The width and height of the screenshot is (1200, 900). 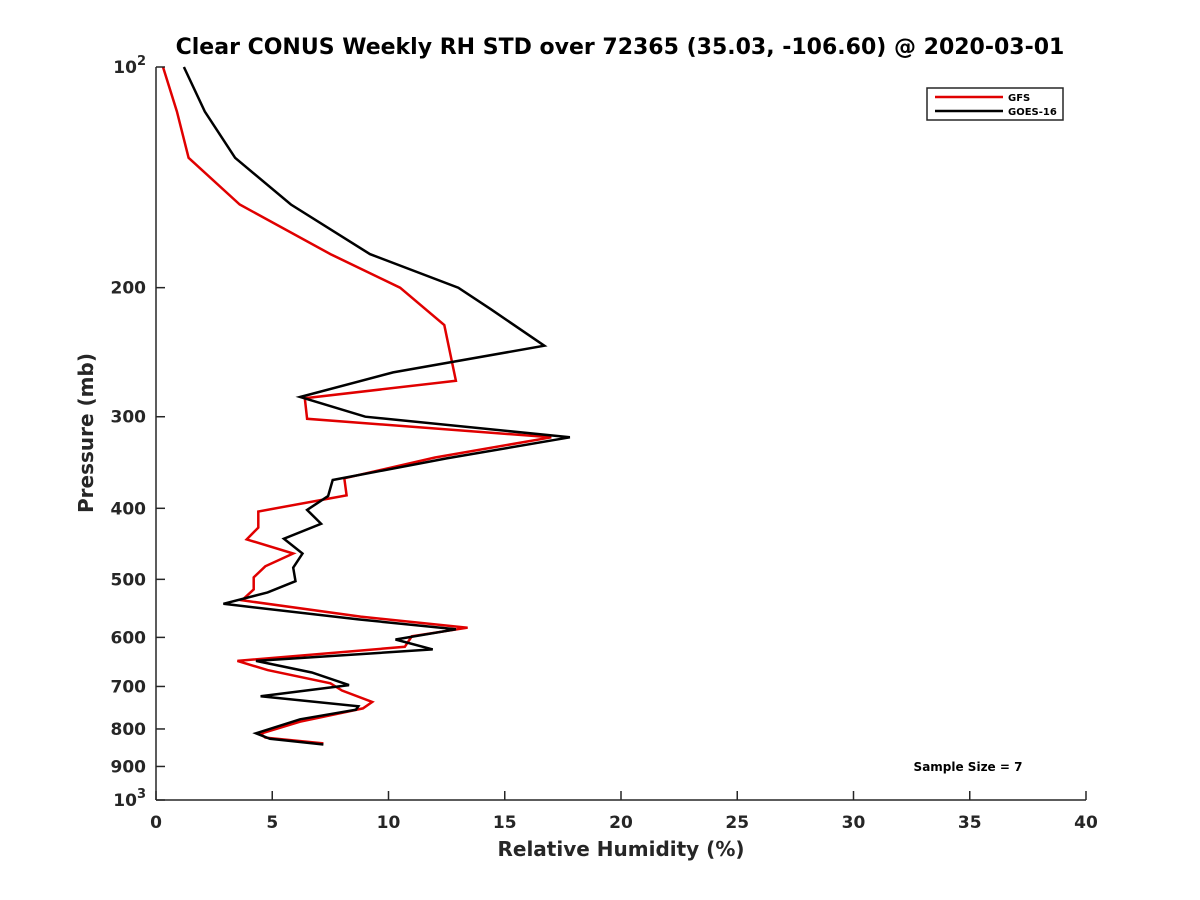 What do you see at coordinates (970, 823) in the screenshot?
I see `x-tick-label: 35` at bounding box center [970, 823].